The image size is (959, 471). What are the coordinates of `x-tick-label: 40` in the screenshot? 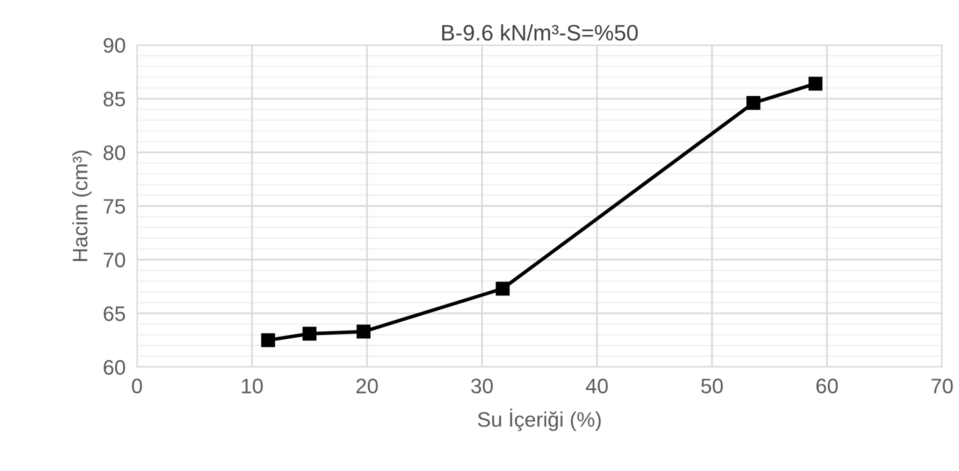 It's located at (597, 386).